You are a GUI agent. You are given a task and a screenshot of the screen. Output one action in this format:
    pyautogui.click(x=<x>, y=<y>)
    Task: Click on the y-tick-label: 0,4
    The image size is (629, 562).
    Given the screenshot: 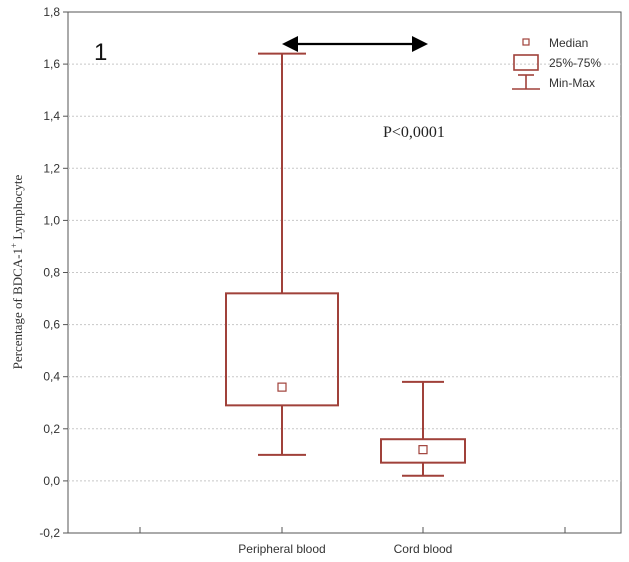 What is the action you would take?
    pyautogui.click(x=51, y=377)
    